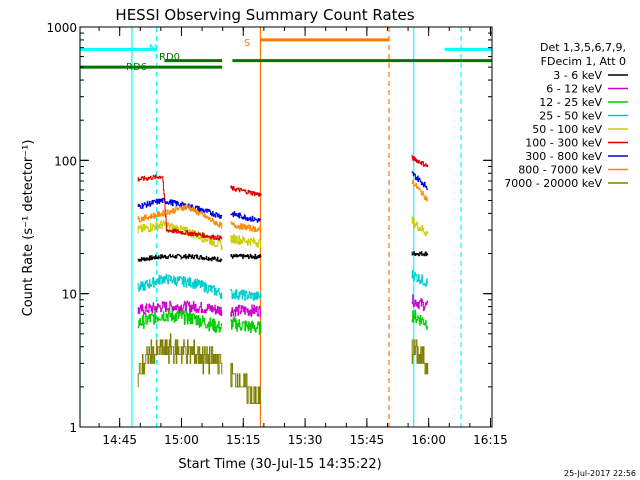 Image resolution: width=640 pixels, height=480 pixels. What do you see at coordinates (560, 170) in the screenshot?
I see `legend-label-7: 800 - 7000 keV` at bounding box center [560, 170].